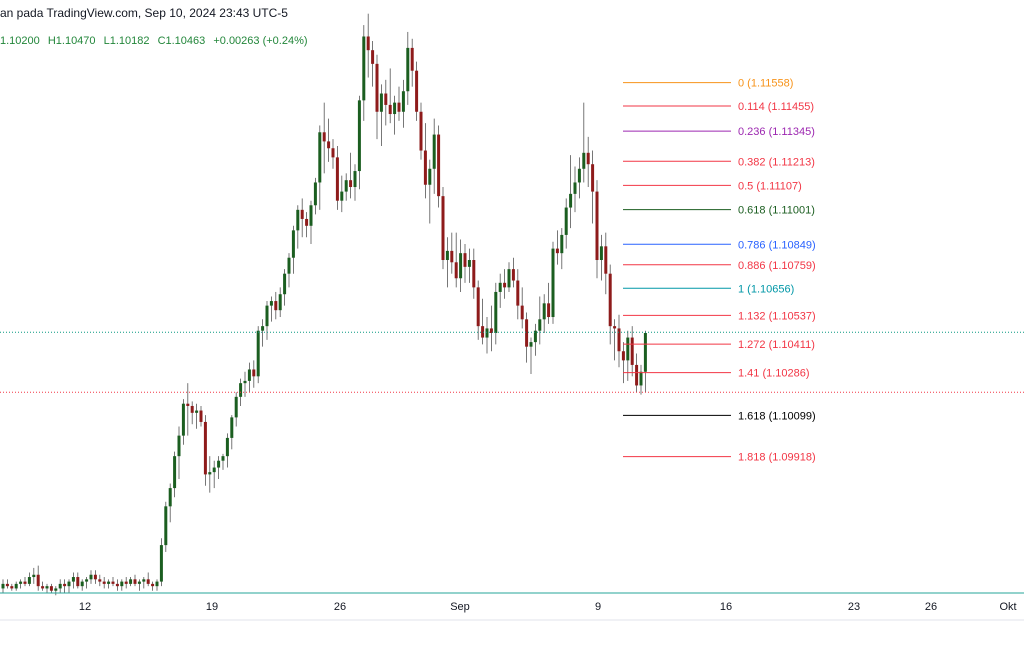  I want to click on fib-level: 0.5 (1.11107), so click(712, 186).